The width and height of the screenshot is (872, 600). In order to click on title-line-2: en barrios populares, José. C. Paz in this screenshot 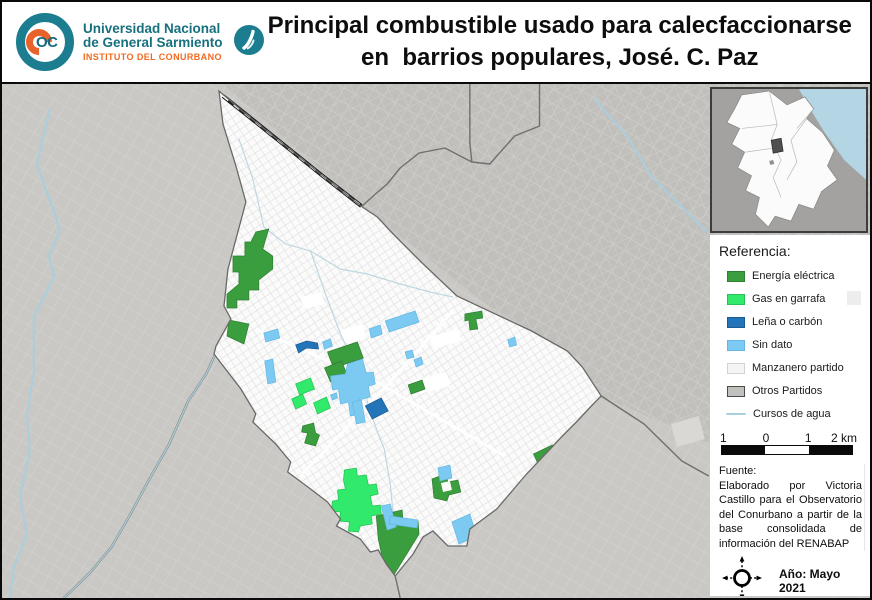, I will do `click(560, 57)`.